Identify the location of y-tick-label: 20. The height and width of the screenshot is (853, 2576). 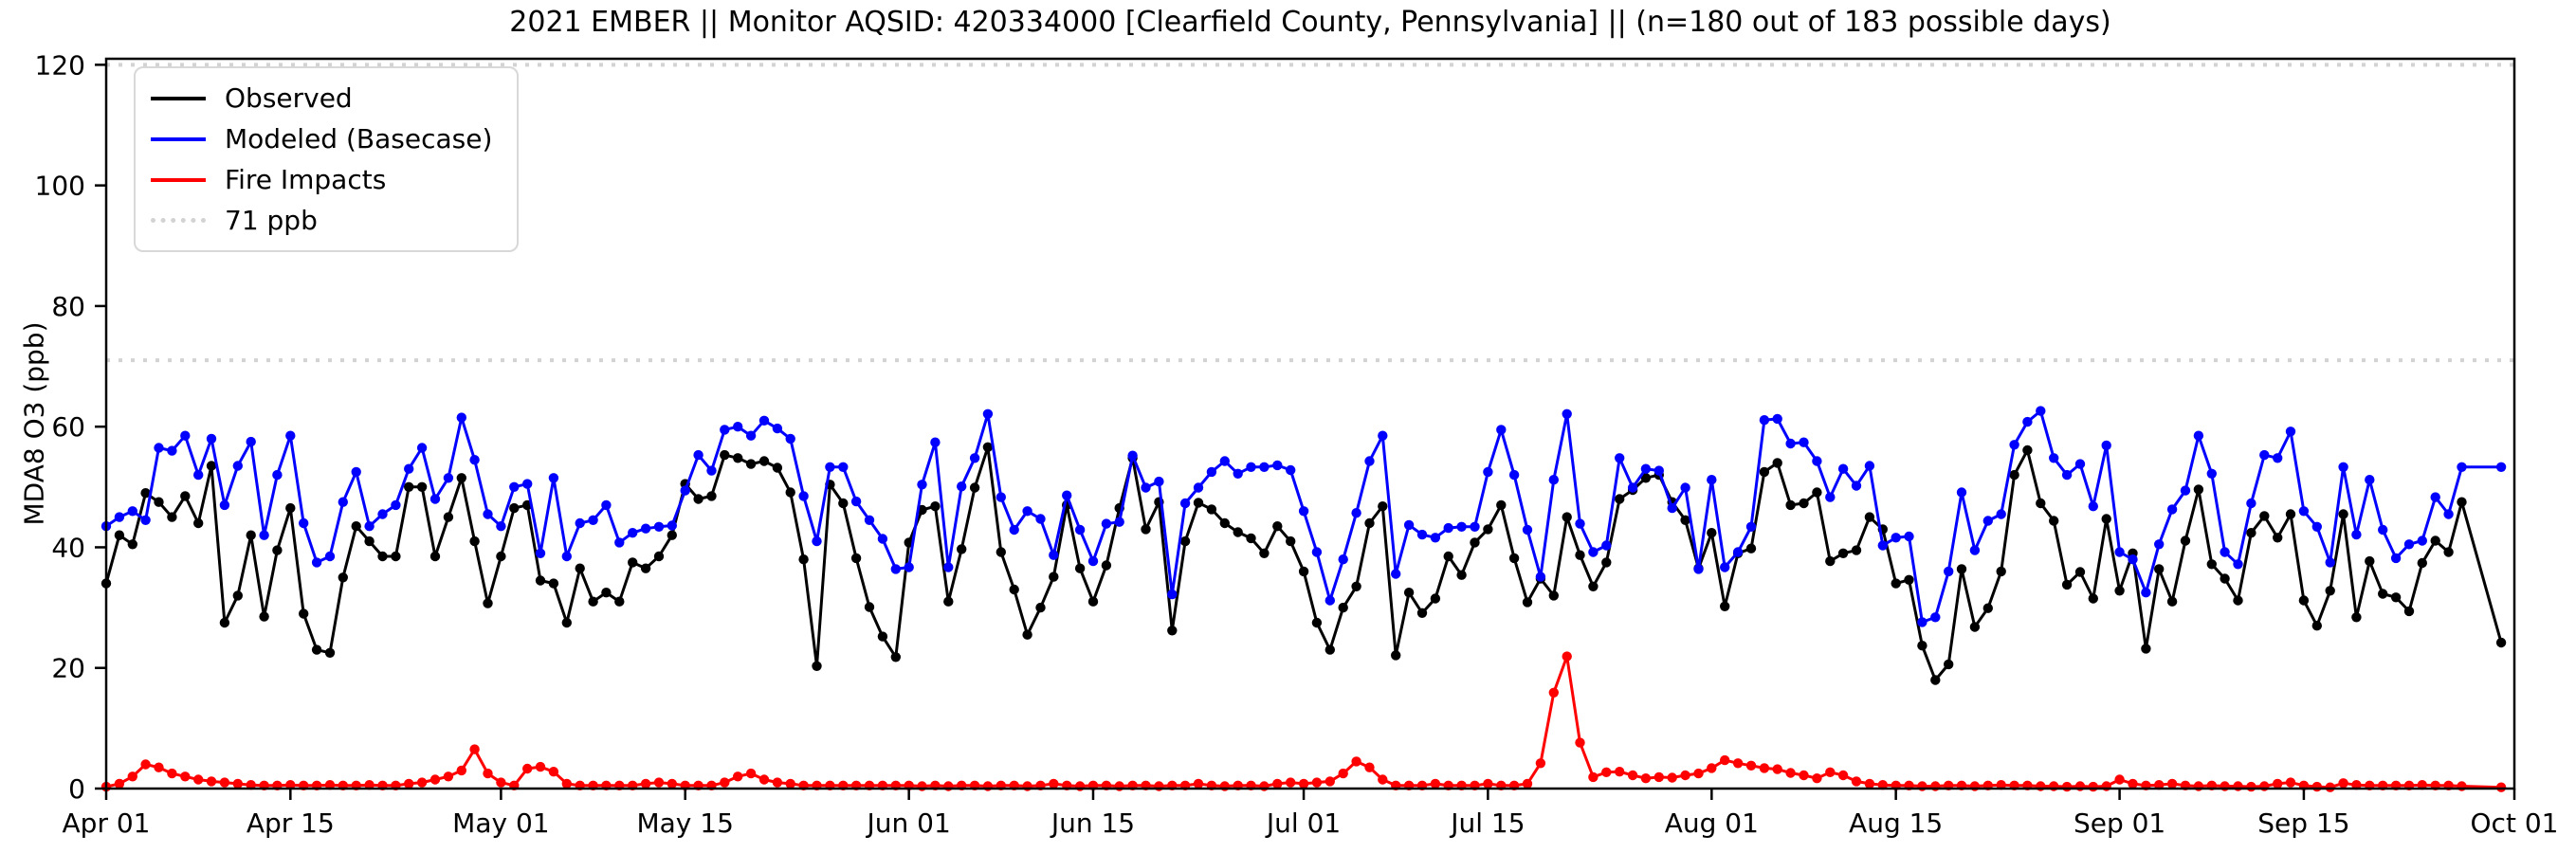
(68, 668).